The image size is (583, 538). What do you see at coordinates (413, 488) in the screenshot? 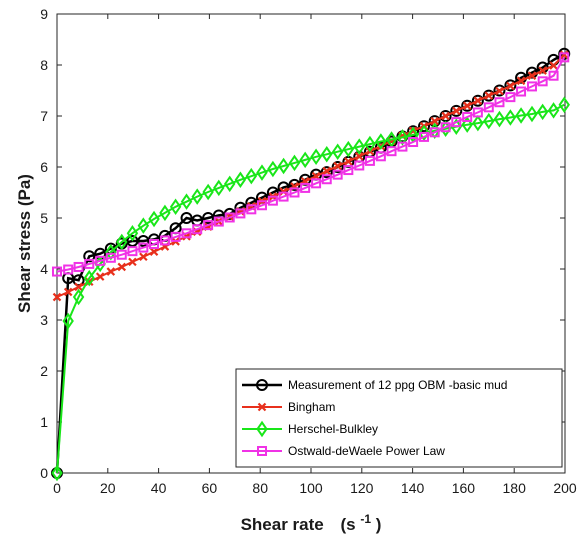
I see `x-tick-label: 140` at bounding box center [413, 488].